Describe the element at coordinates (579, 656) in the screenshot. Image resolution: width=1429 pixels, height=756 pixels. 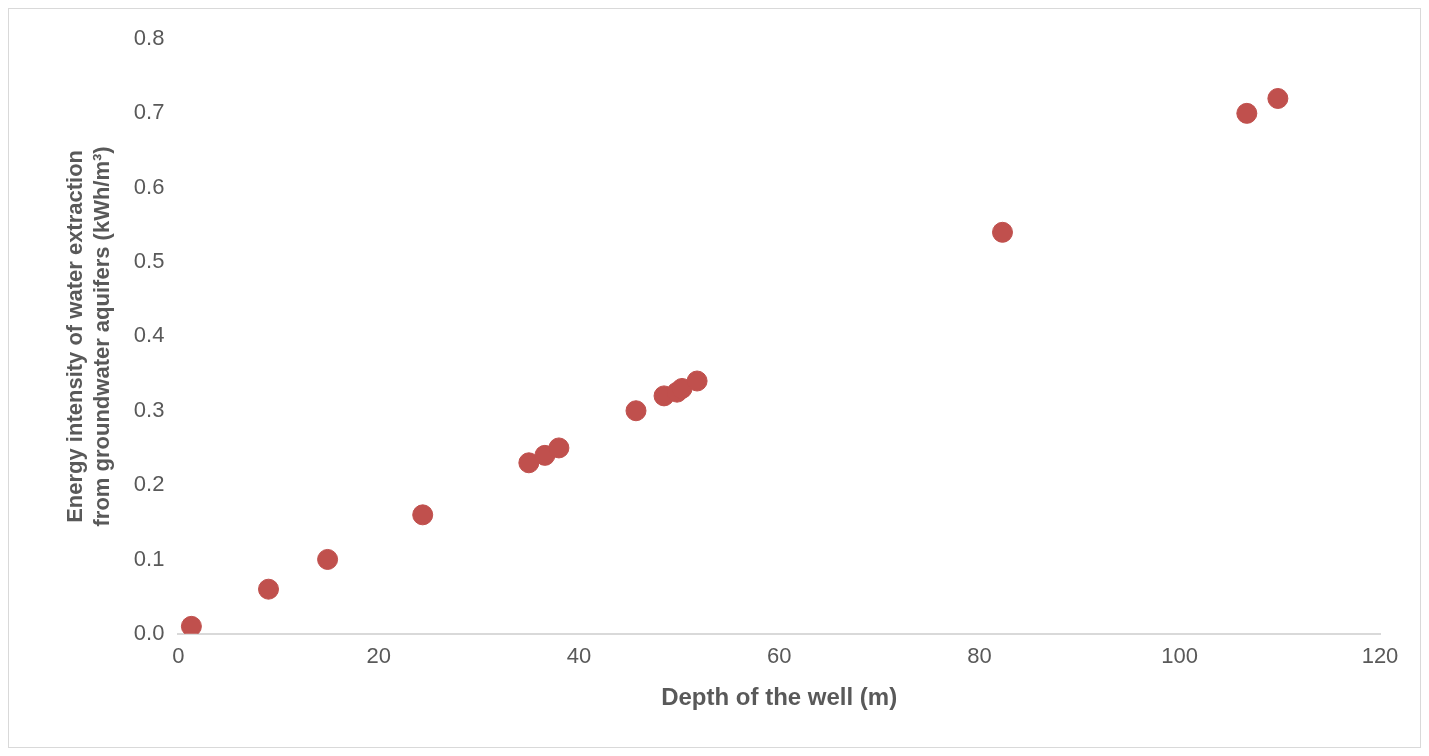
I see `x-tick-label: 40` at that location.